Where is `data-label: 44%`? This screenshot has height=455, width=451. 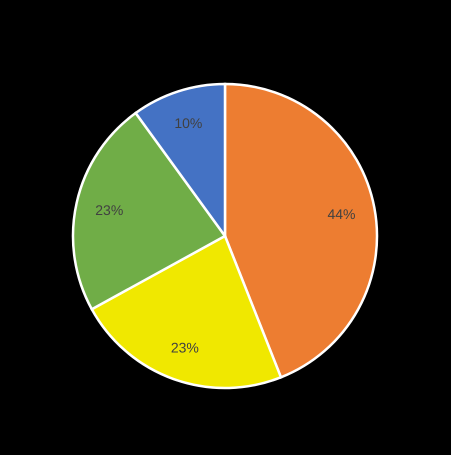 data-label: 44% is located at coordinates (341, 214).